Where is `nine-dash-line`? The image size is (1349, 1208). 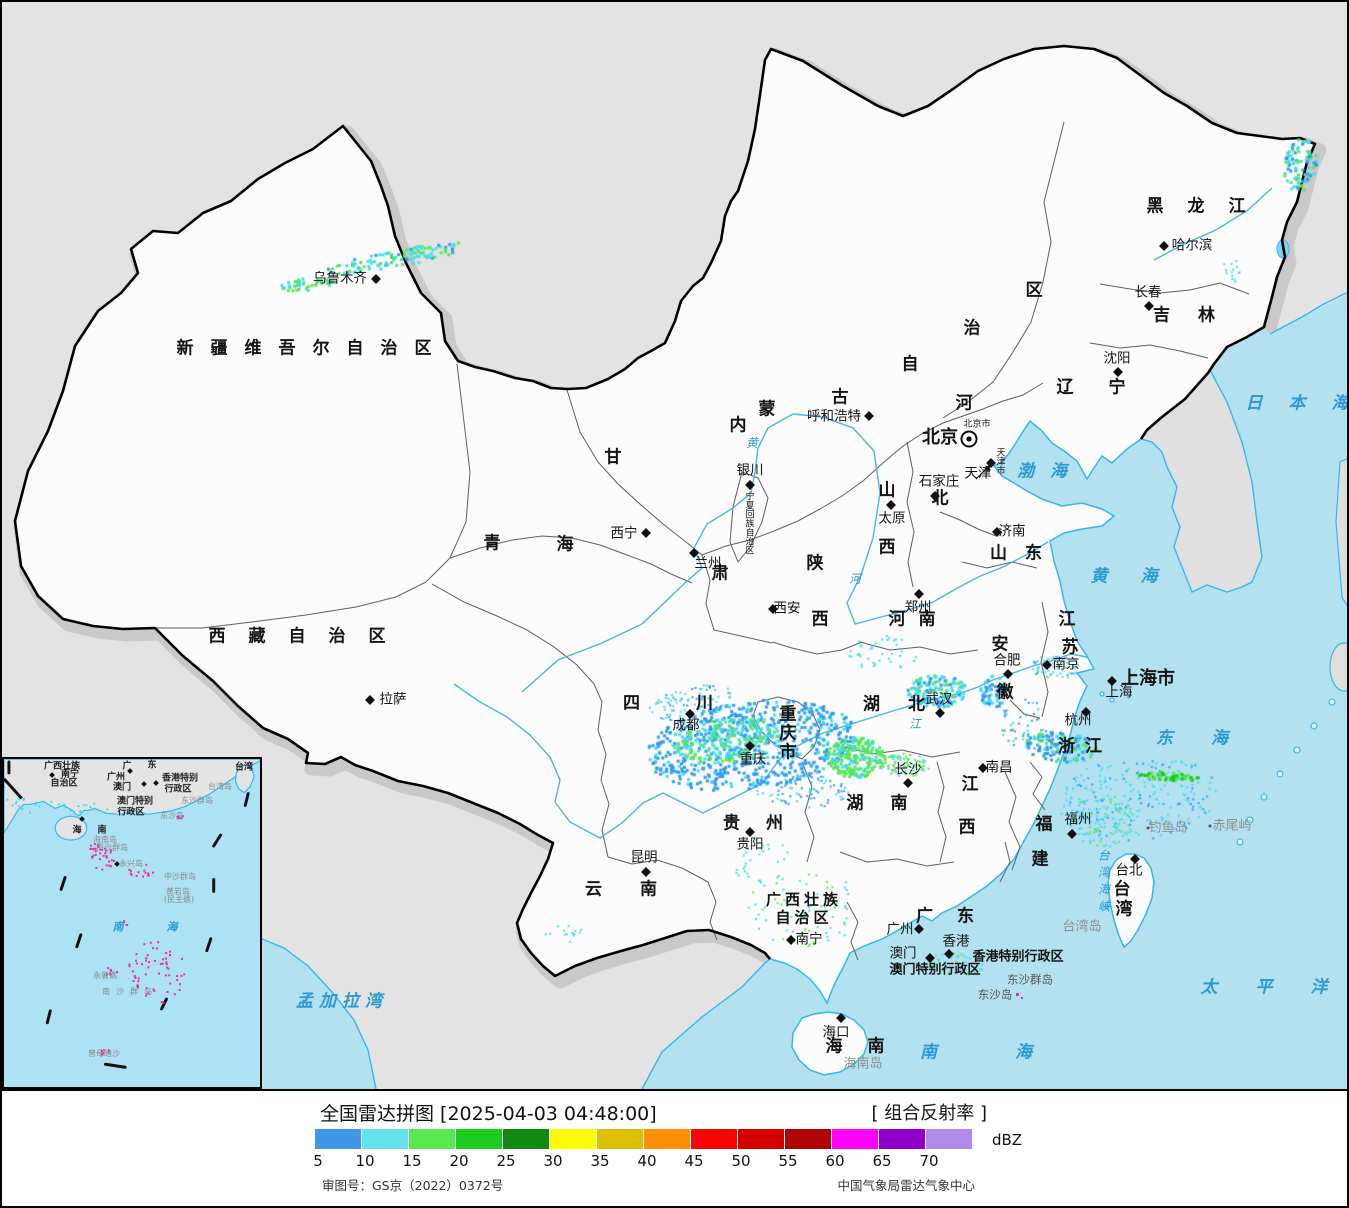 nine-dash-line is located at coordinates (128, 914).